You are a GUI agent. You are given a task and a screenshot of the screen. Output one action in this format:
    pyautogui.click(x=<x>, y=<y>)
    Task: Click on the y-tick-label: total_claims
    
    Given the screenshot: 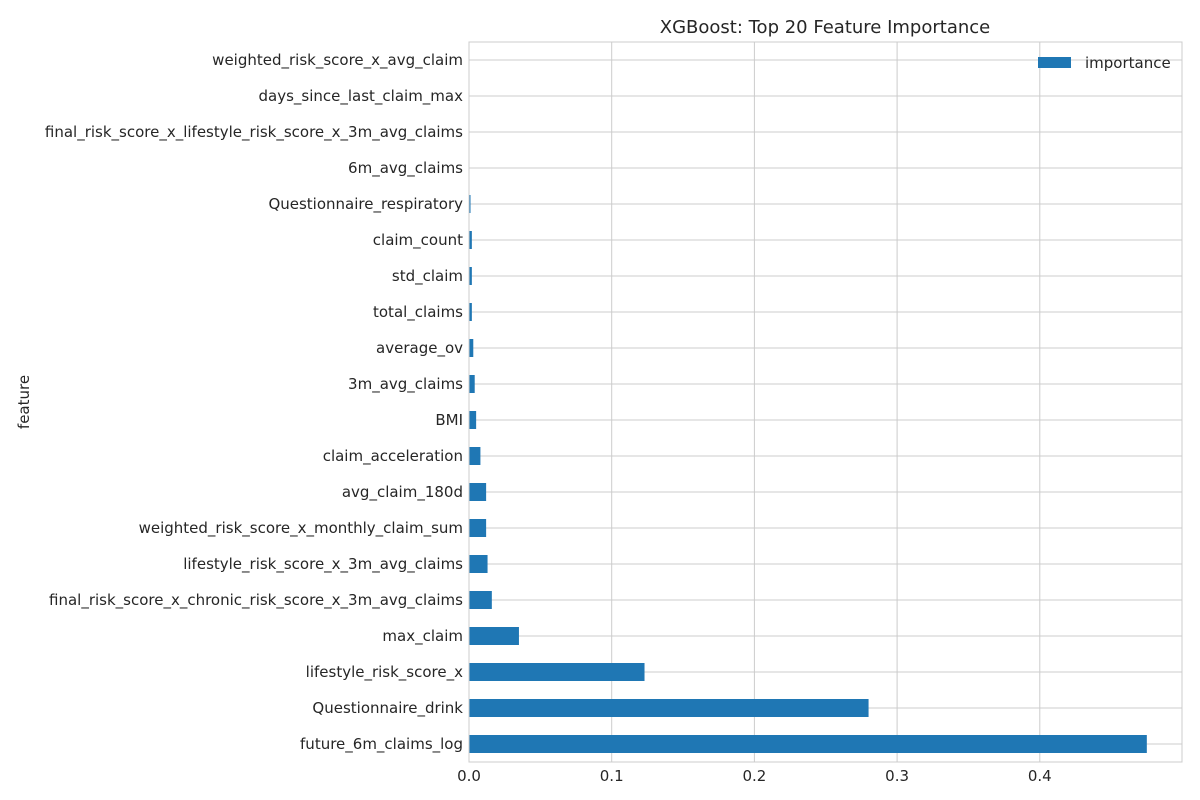 What is the action you would take?
    pyautogui.click(x=418, y=312)
    